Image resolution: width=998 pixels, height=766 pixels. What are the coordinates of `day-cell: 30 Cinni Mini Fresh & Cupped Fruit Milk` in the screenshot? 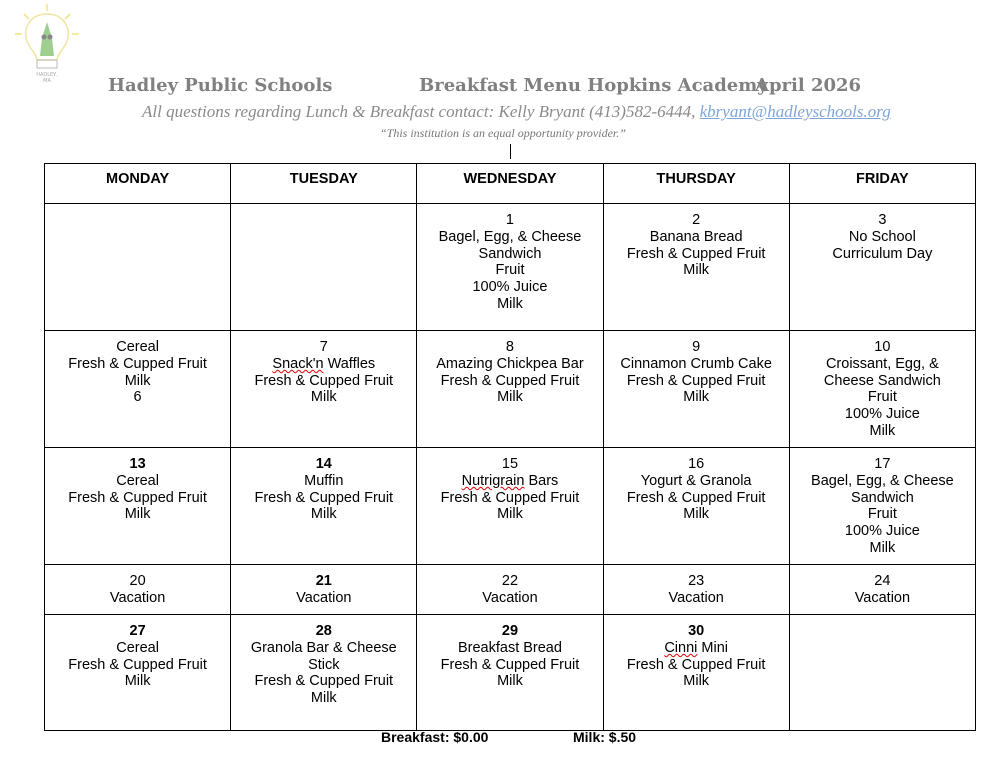 It's located at (696, 672).